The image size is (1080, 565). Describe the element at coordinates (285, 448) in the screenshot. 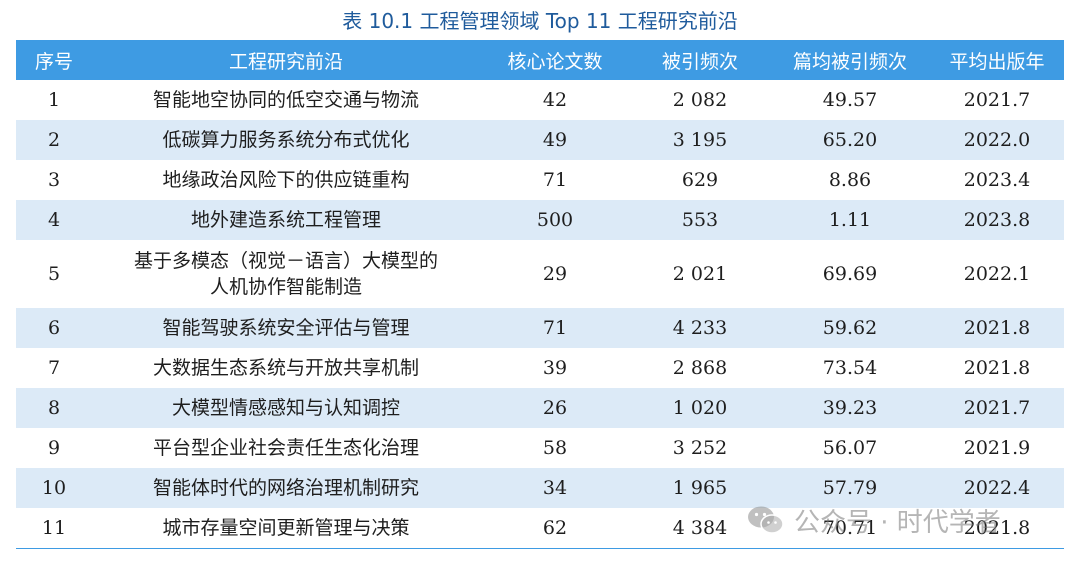

I see `row-topic: 平台型企业社会责任生态化治理` at that location.